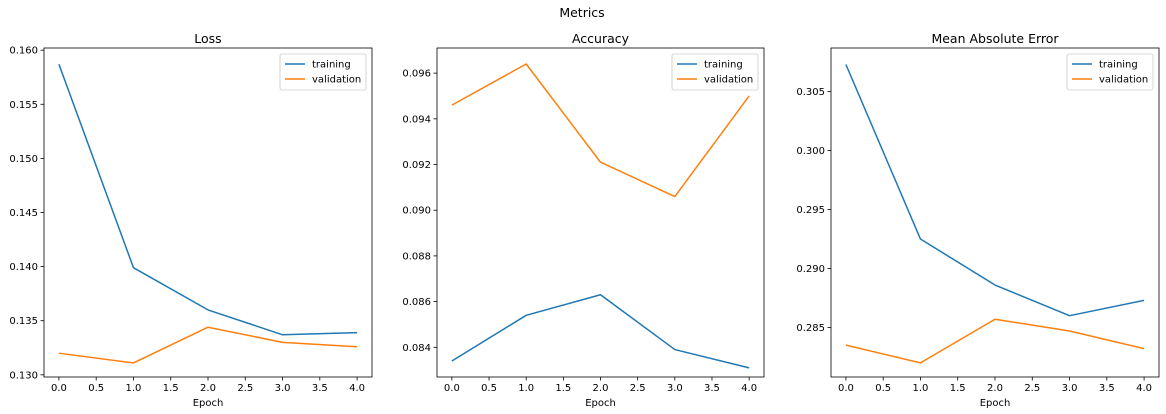 Image resolution: width=1166 pixels, height=414 pixels. I want to click on y-tick-label: 0.135, so click(23, 321).